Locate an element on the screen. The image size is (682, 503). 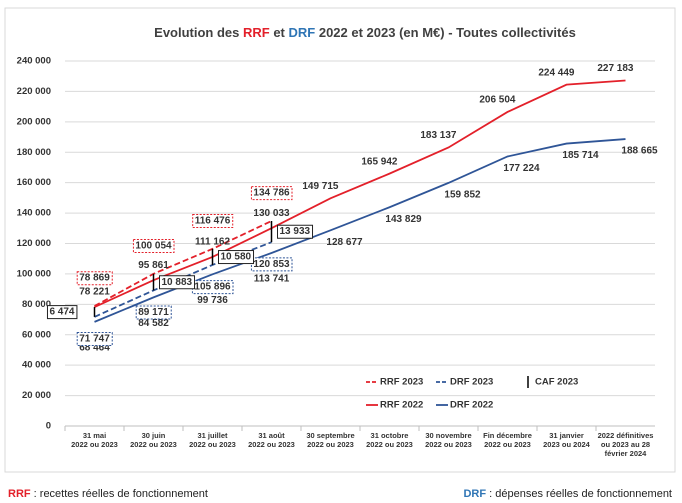
y-tick-label: 80 000 is located at coordinates (36, 304).